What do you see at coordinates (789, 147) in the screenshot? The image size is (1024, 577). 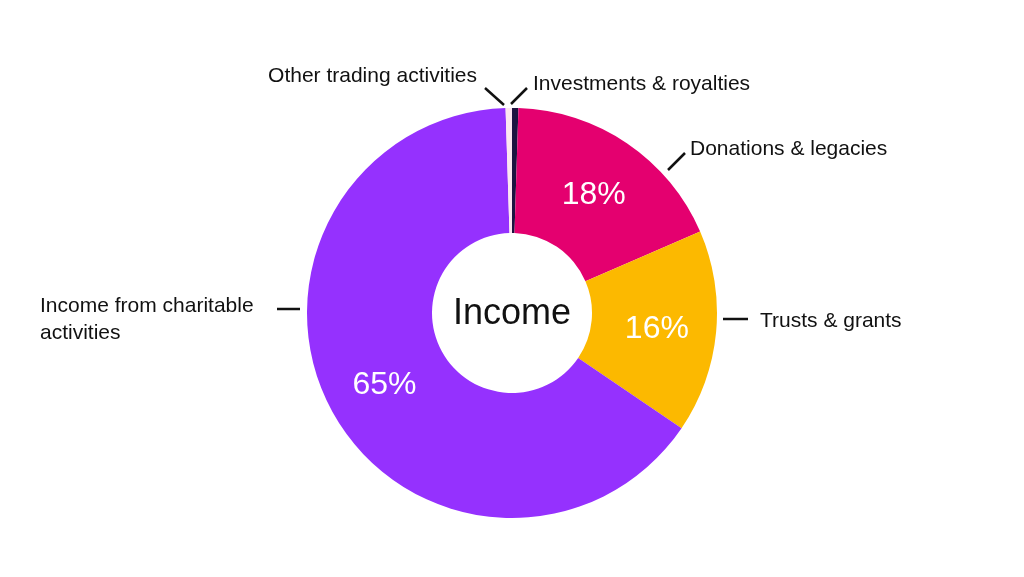 I see `slice-label: Donations & legacies` at bounding box center [789, 147].